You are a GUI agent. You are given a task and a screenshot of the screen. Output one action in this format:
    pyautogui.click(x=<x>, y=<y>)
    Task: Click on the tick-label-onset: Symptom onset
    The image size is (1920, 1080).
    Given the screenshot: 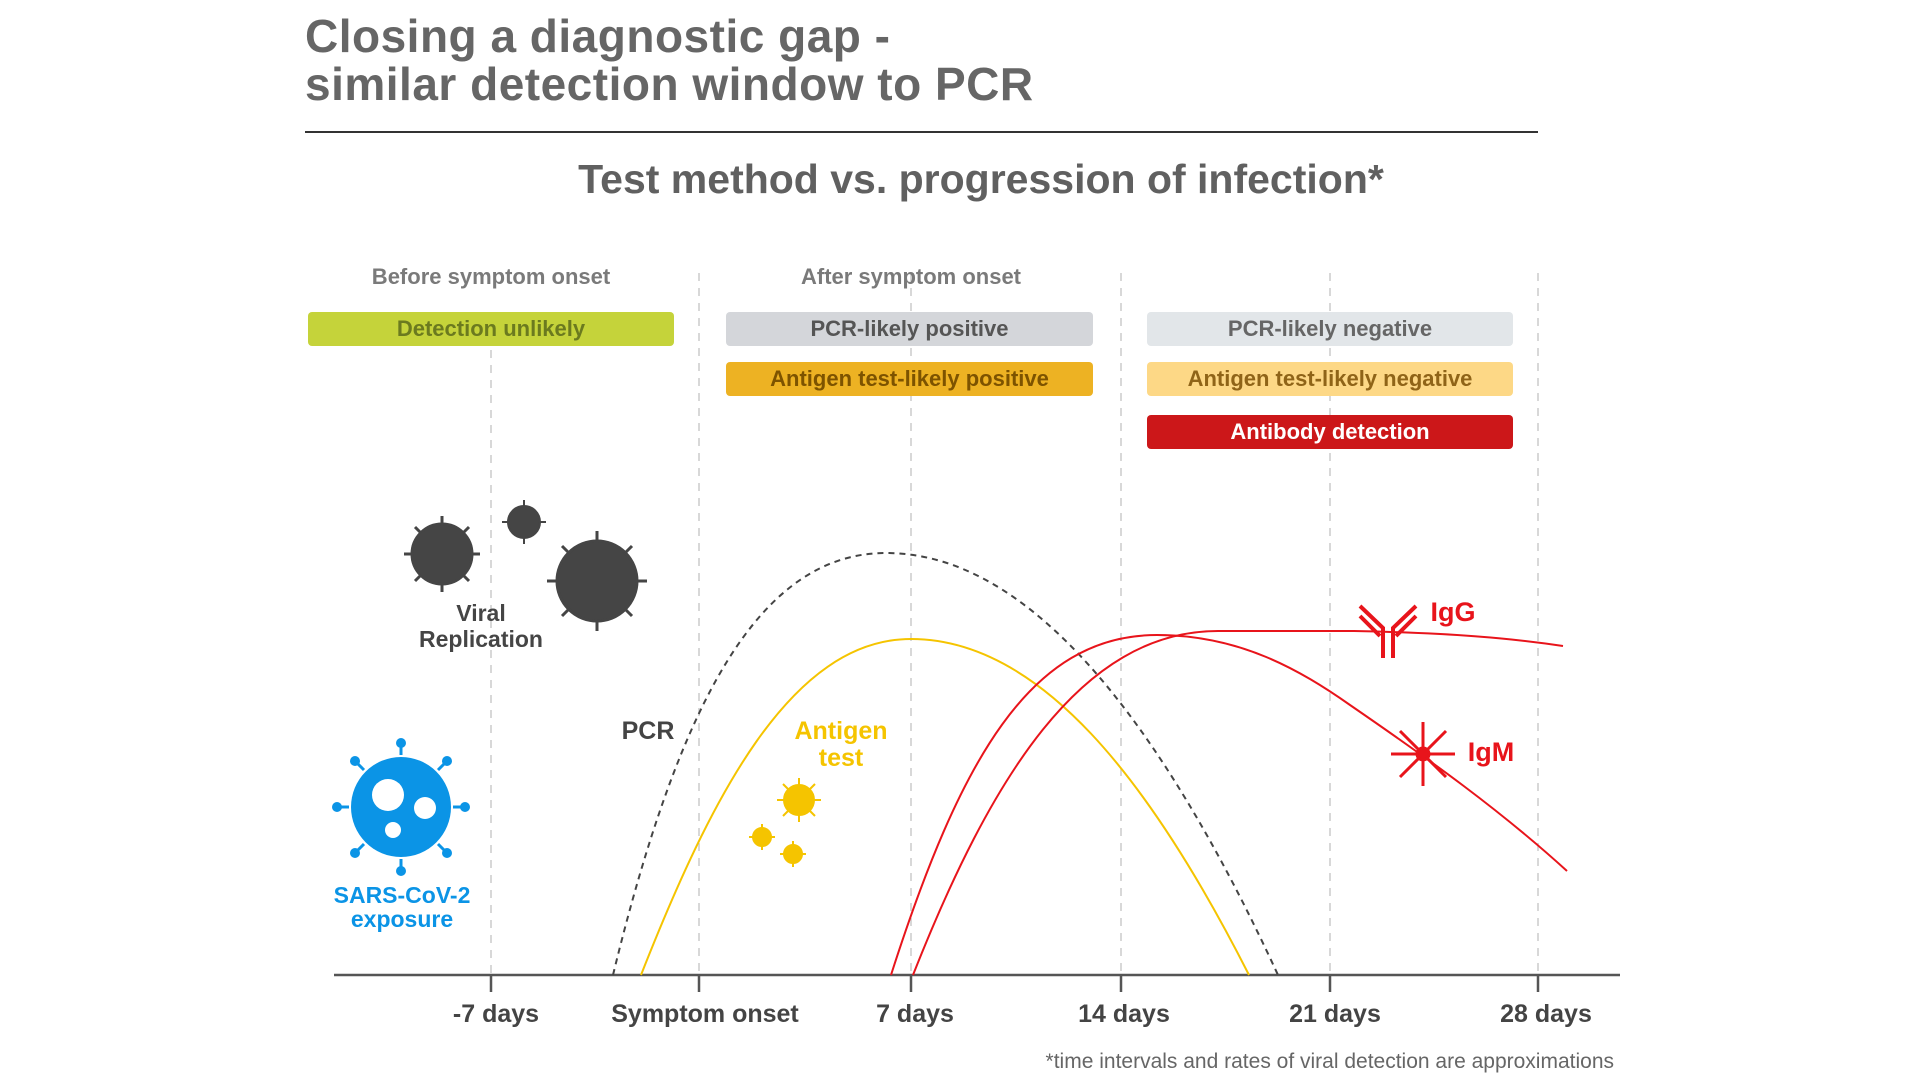 What is the action you would take?
    pyautogui.click(x=705, y=1014)
    